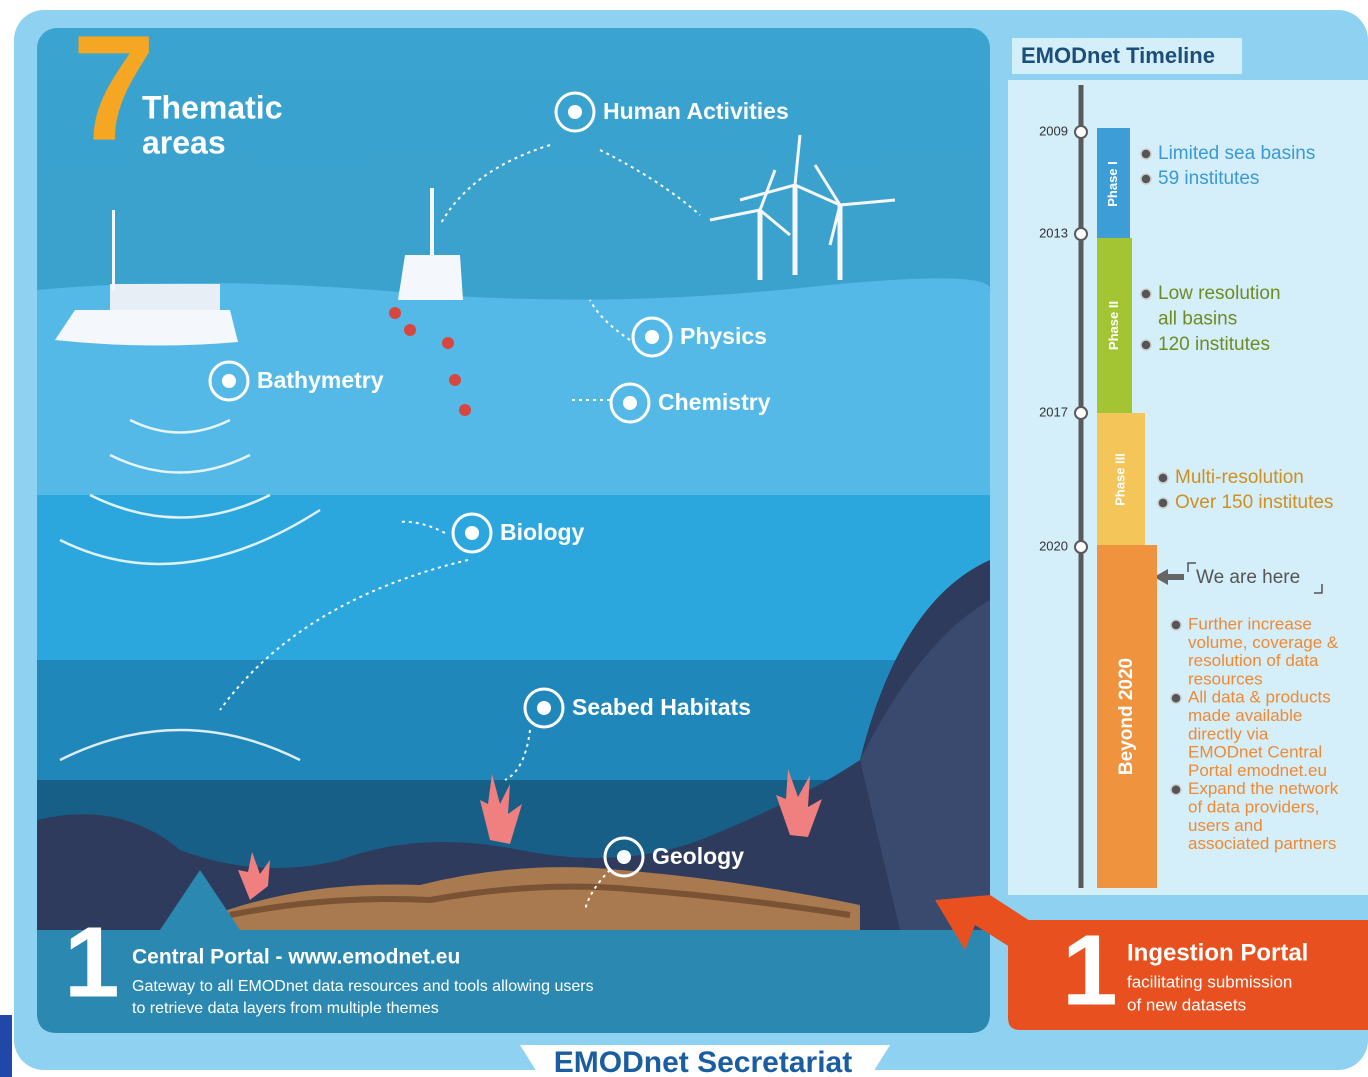 The height and width of the screenshot is (1077, 1368). I want to click on phase-label: Beyond 2020, so click(1126, 716).